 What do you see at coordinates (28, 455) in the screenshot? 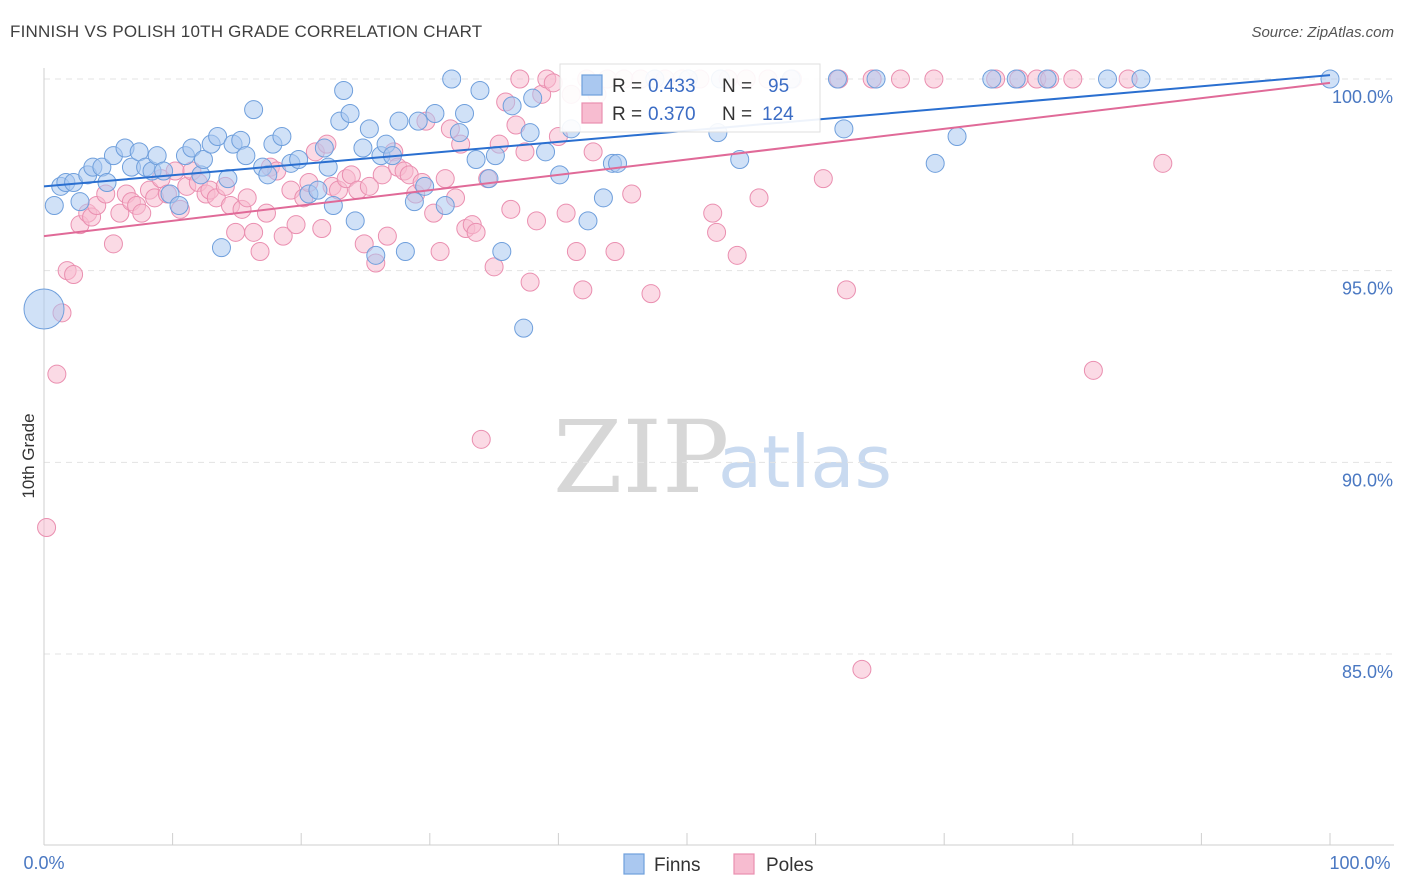
I see `y-axis-label: 10th Grade` at bounding box center [28, 455].